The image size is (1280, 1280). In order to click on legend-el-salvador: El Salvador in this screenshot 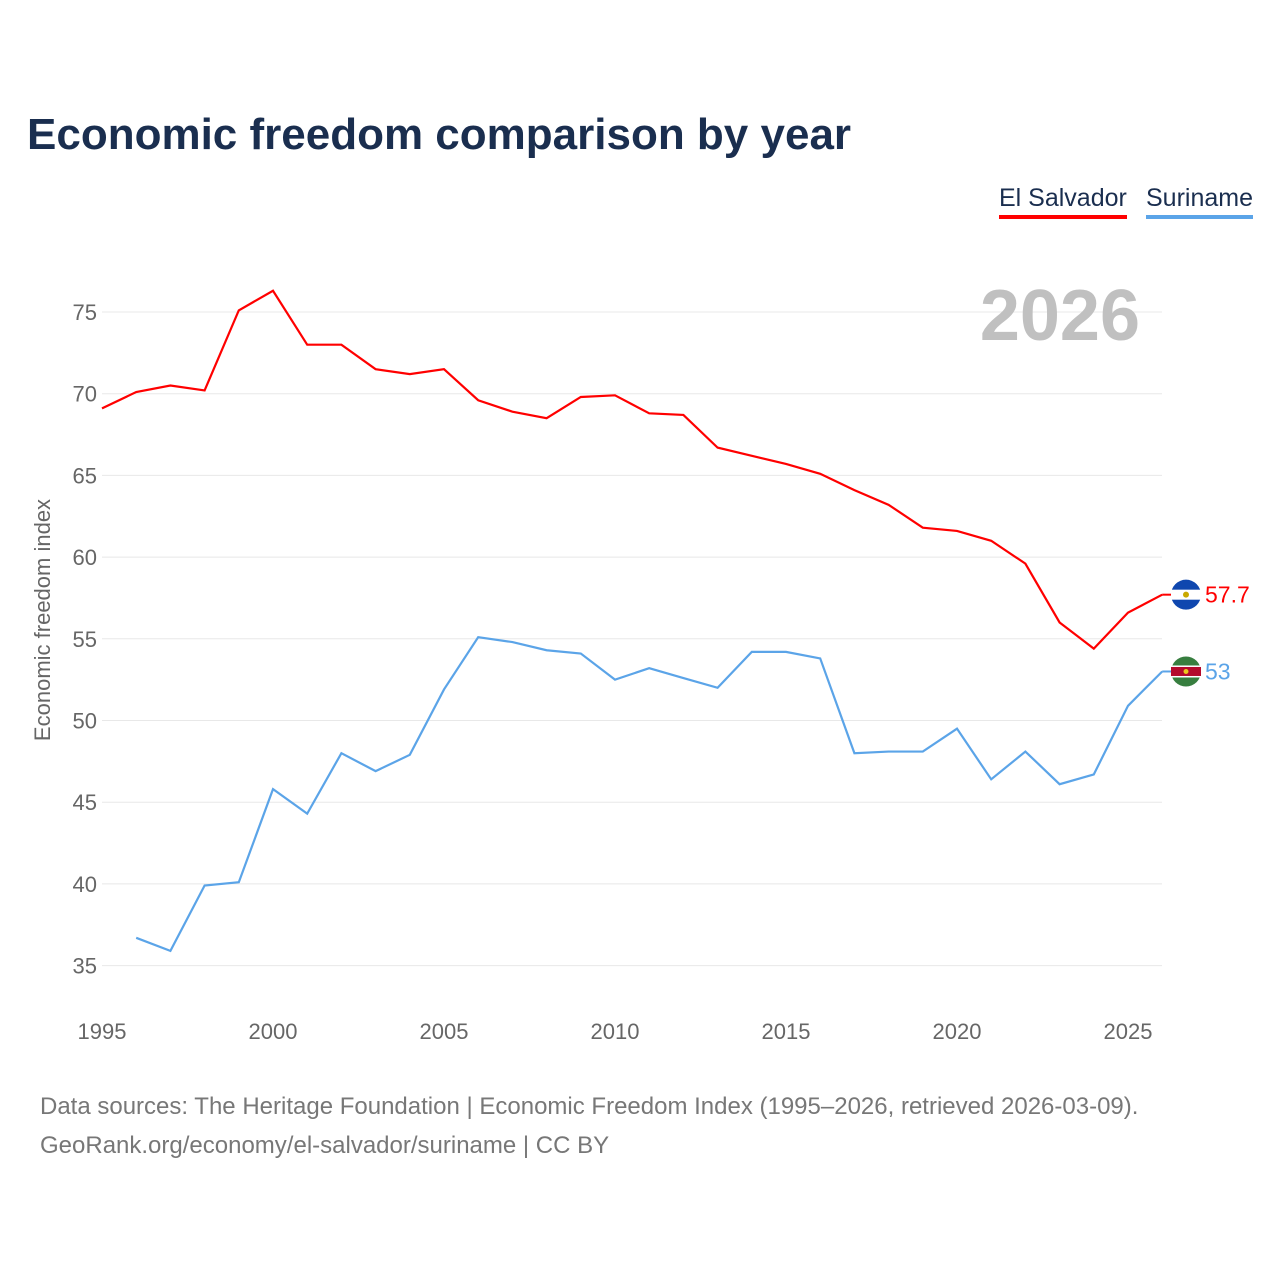, I will do `click(1063, 201)`.